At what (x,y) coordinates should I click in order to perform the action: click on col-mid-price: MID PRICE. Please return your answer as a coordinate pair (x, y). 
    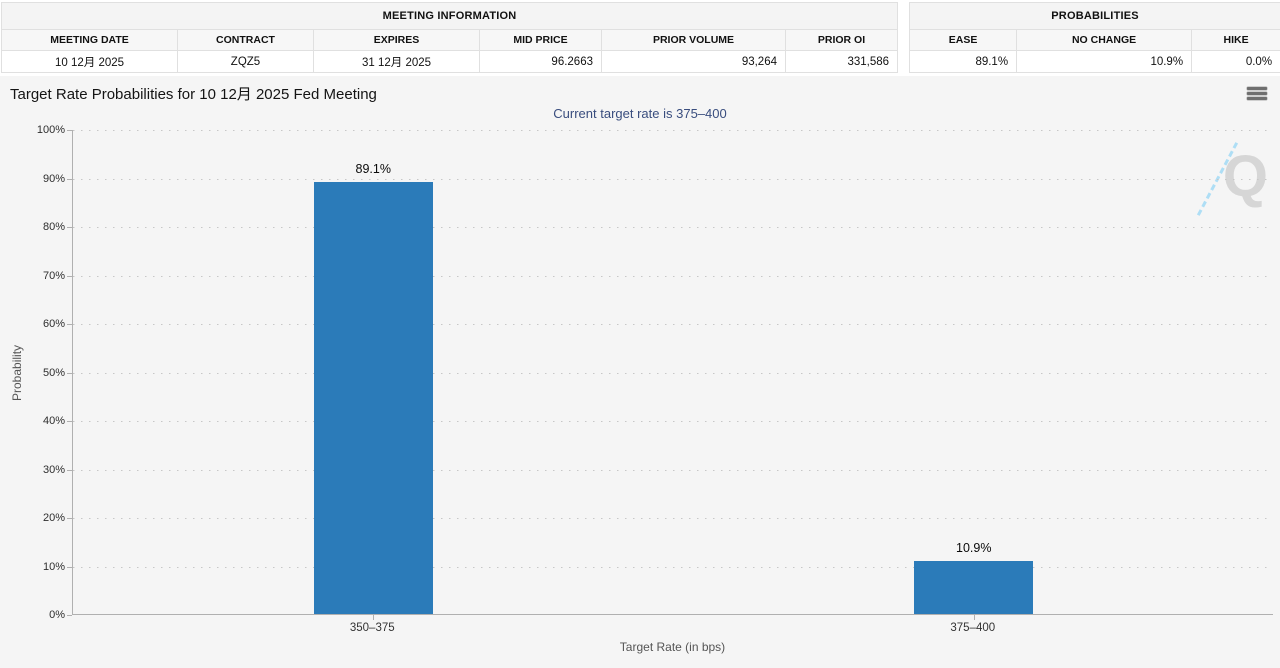
    Looking at the image, I should click on (540, 40).